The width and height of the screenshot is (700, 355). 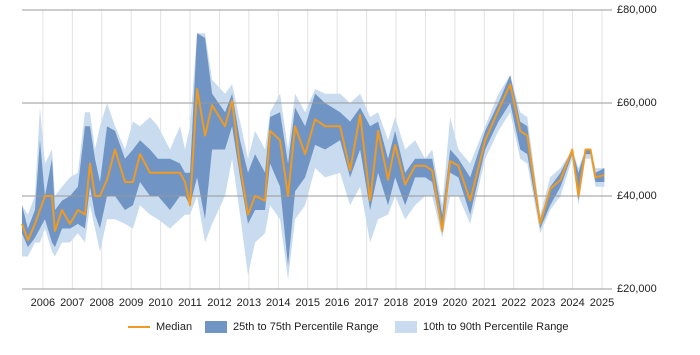 I want to click on x-tick-label: 2019, so click(x=425, y=303).